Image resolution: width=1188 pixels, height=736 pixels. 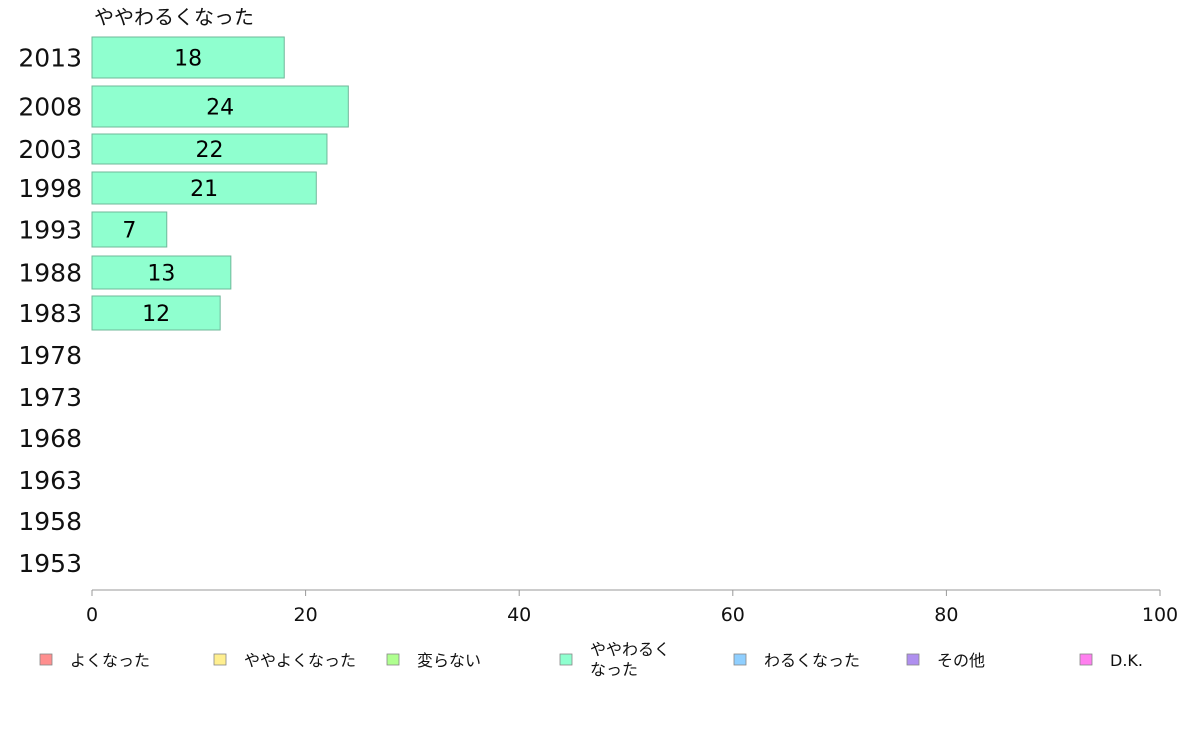 What do you see at coordinates (306, 615) in the screenshot?
I see `x-tick-label-20: 20` at bounding box center [306, 615].